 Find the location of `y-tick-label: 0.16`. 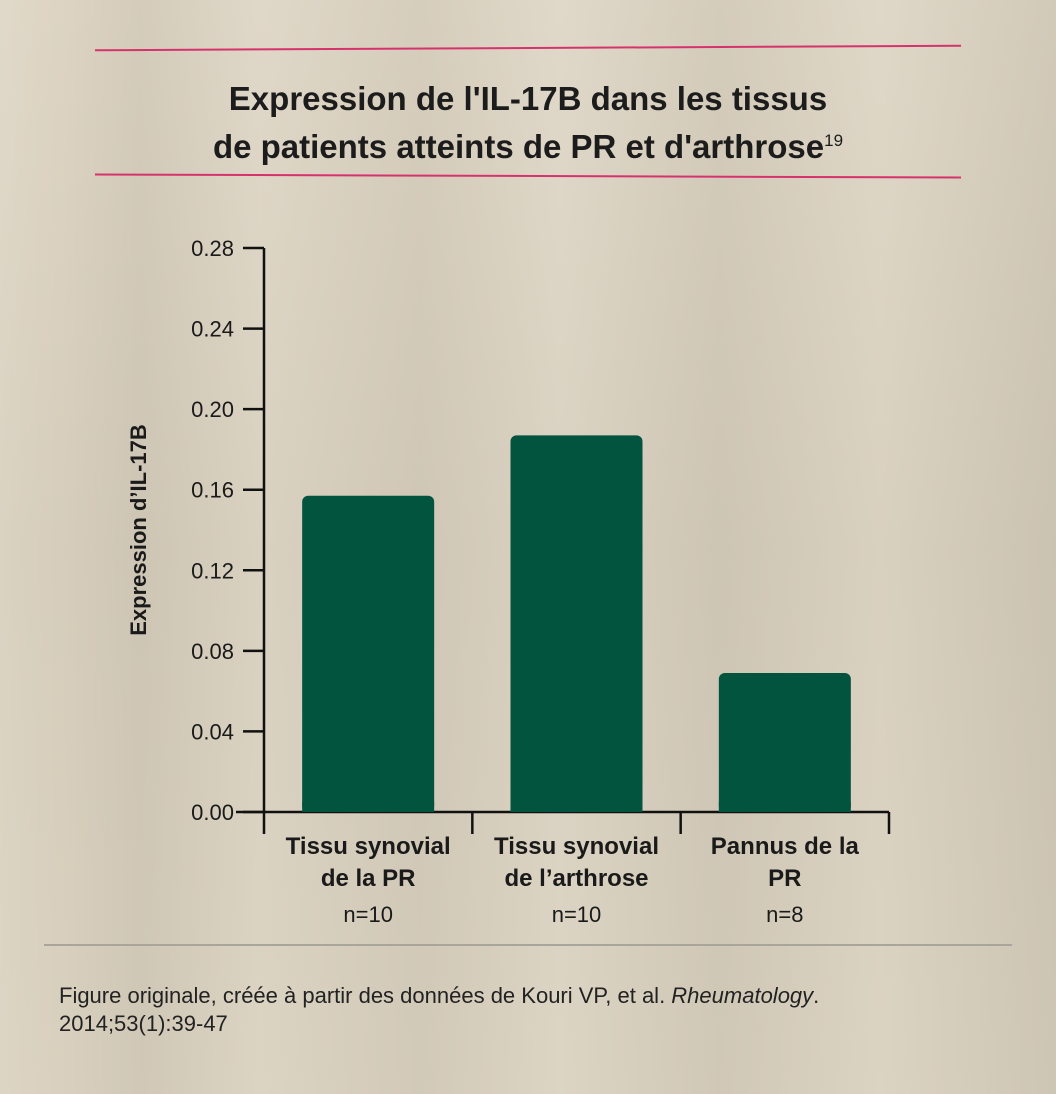

y-tick-label: 0.16 is located at coordinates (212, 490).